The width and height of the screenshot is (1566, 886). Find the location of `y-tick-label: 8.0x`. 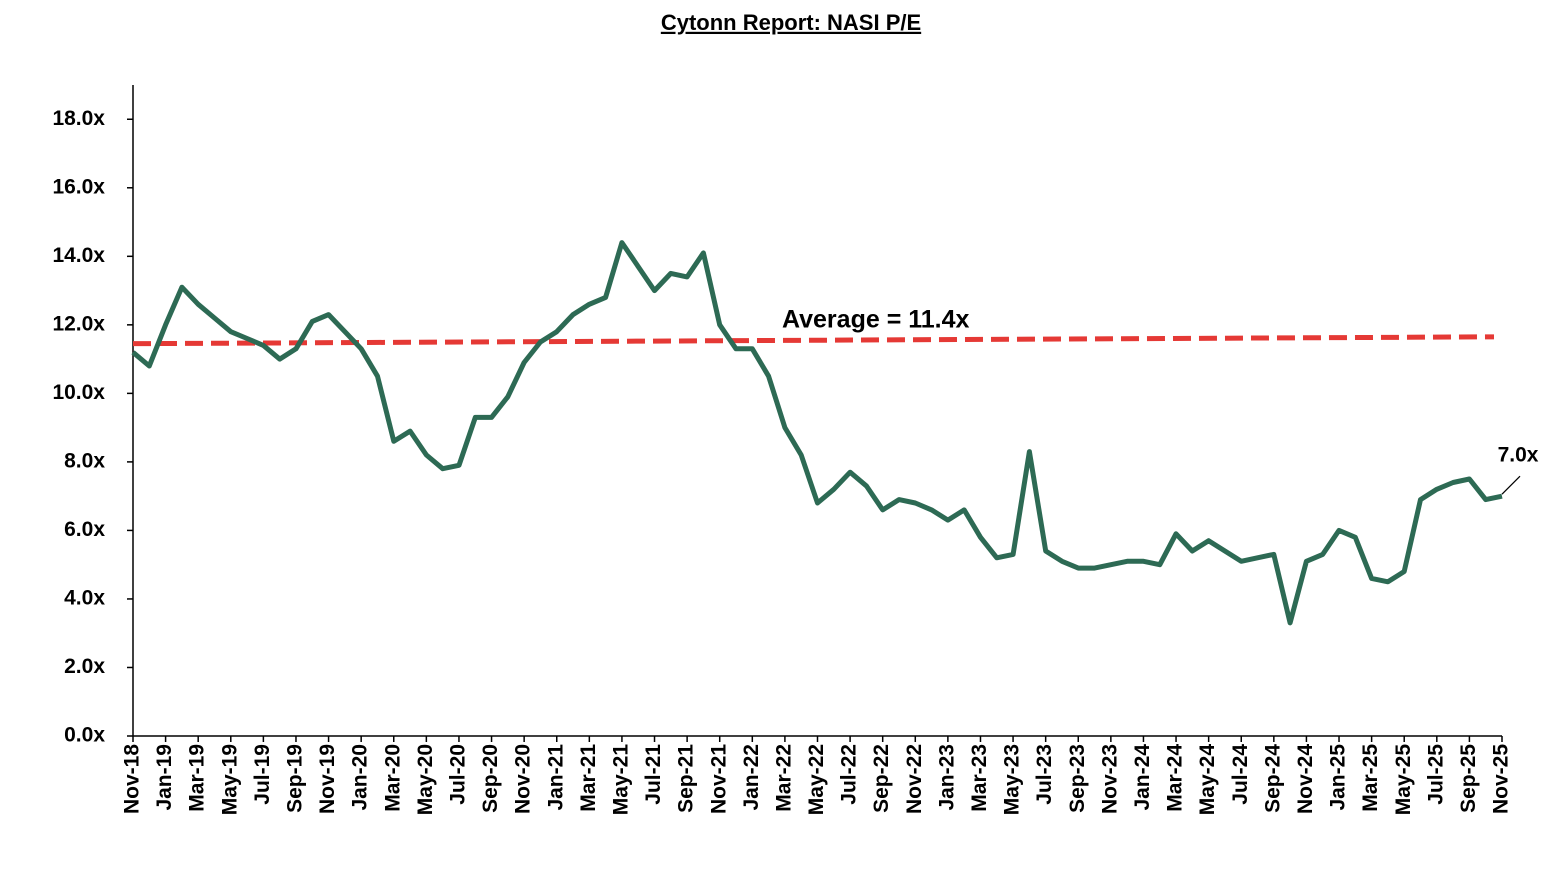

y-tick-label: 8.0x is located at coordinates (84, 460).